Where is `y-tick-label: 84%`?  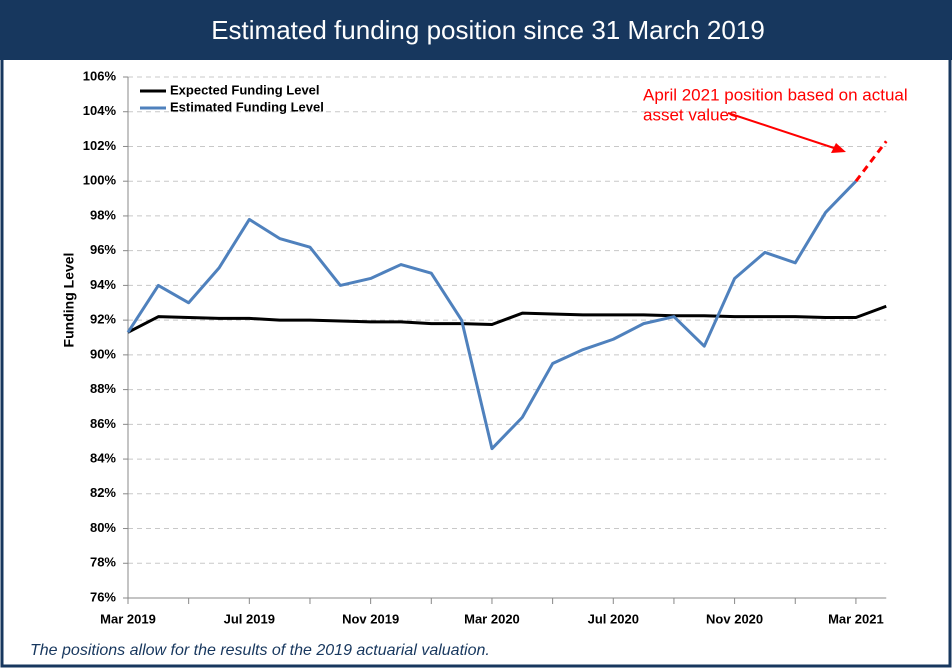 y-tick-label: 84% is located at coordinates (103, 458).